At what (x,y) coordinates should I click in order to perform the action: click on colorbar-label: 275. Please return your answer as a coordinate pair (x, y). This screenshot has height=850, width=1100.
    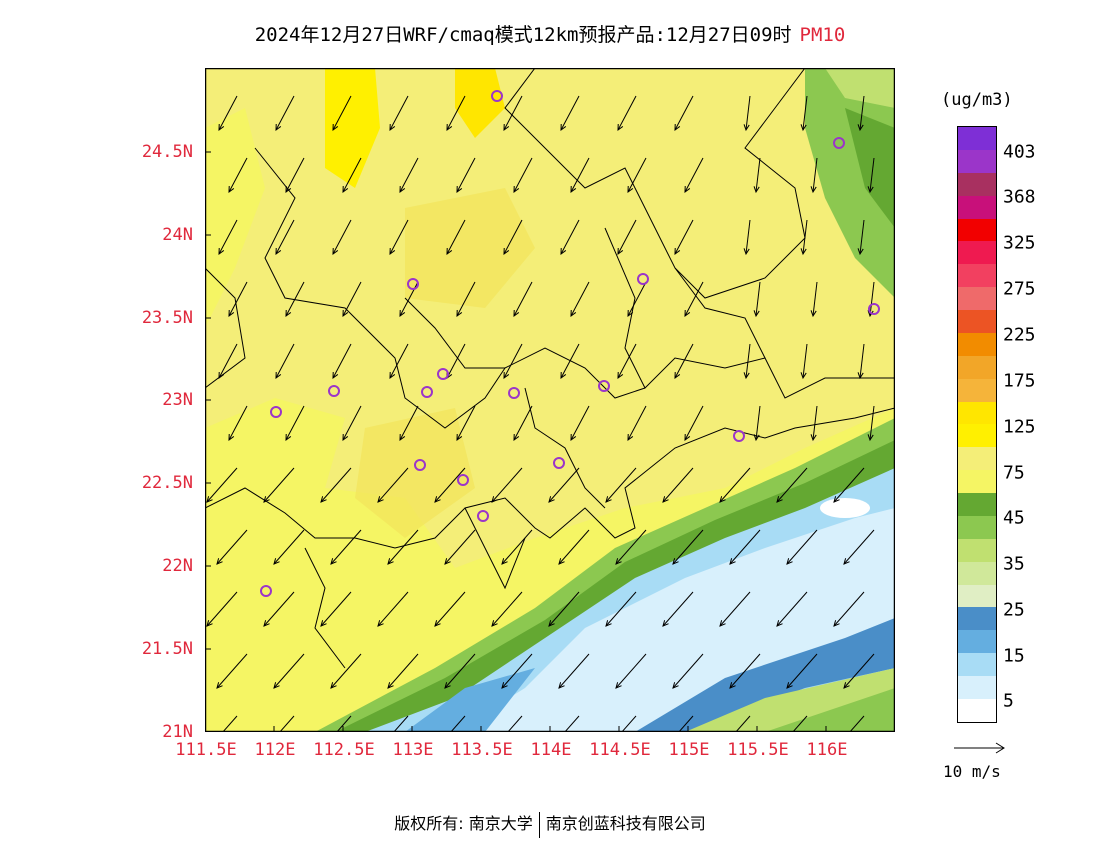
    Looking at the image, I should click on (1019, 289).